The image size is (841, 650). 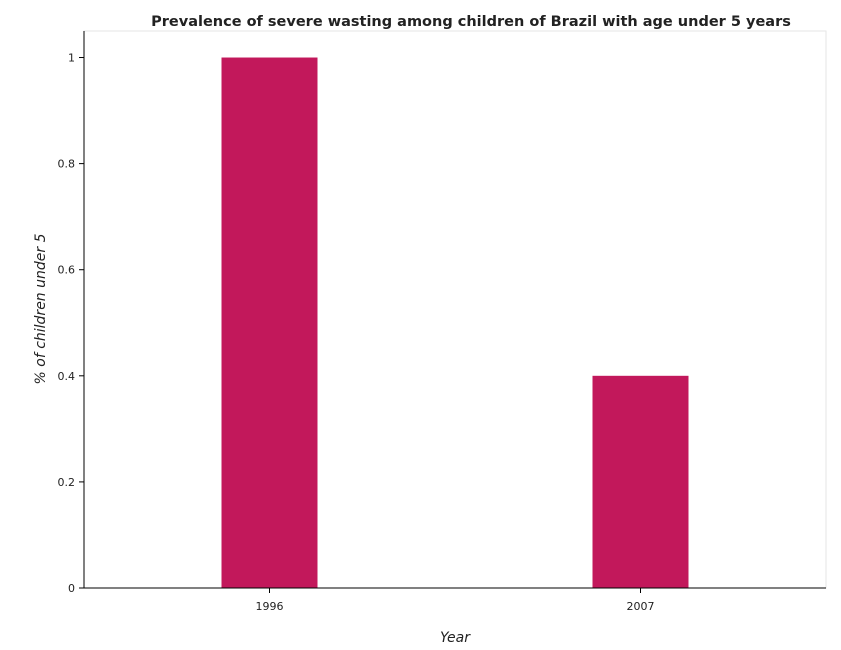 I want to click on bar-1996, so click(x=269, y=323).